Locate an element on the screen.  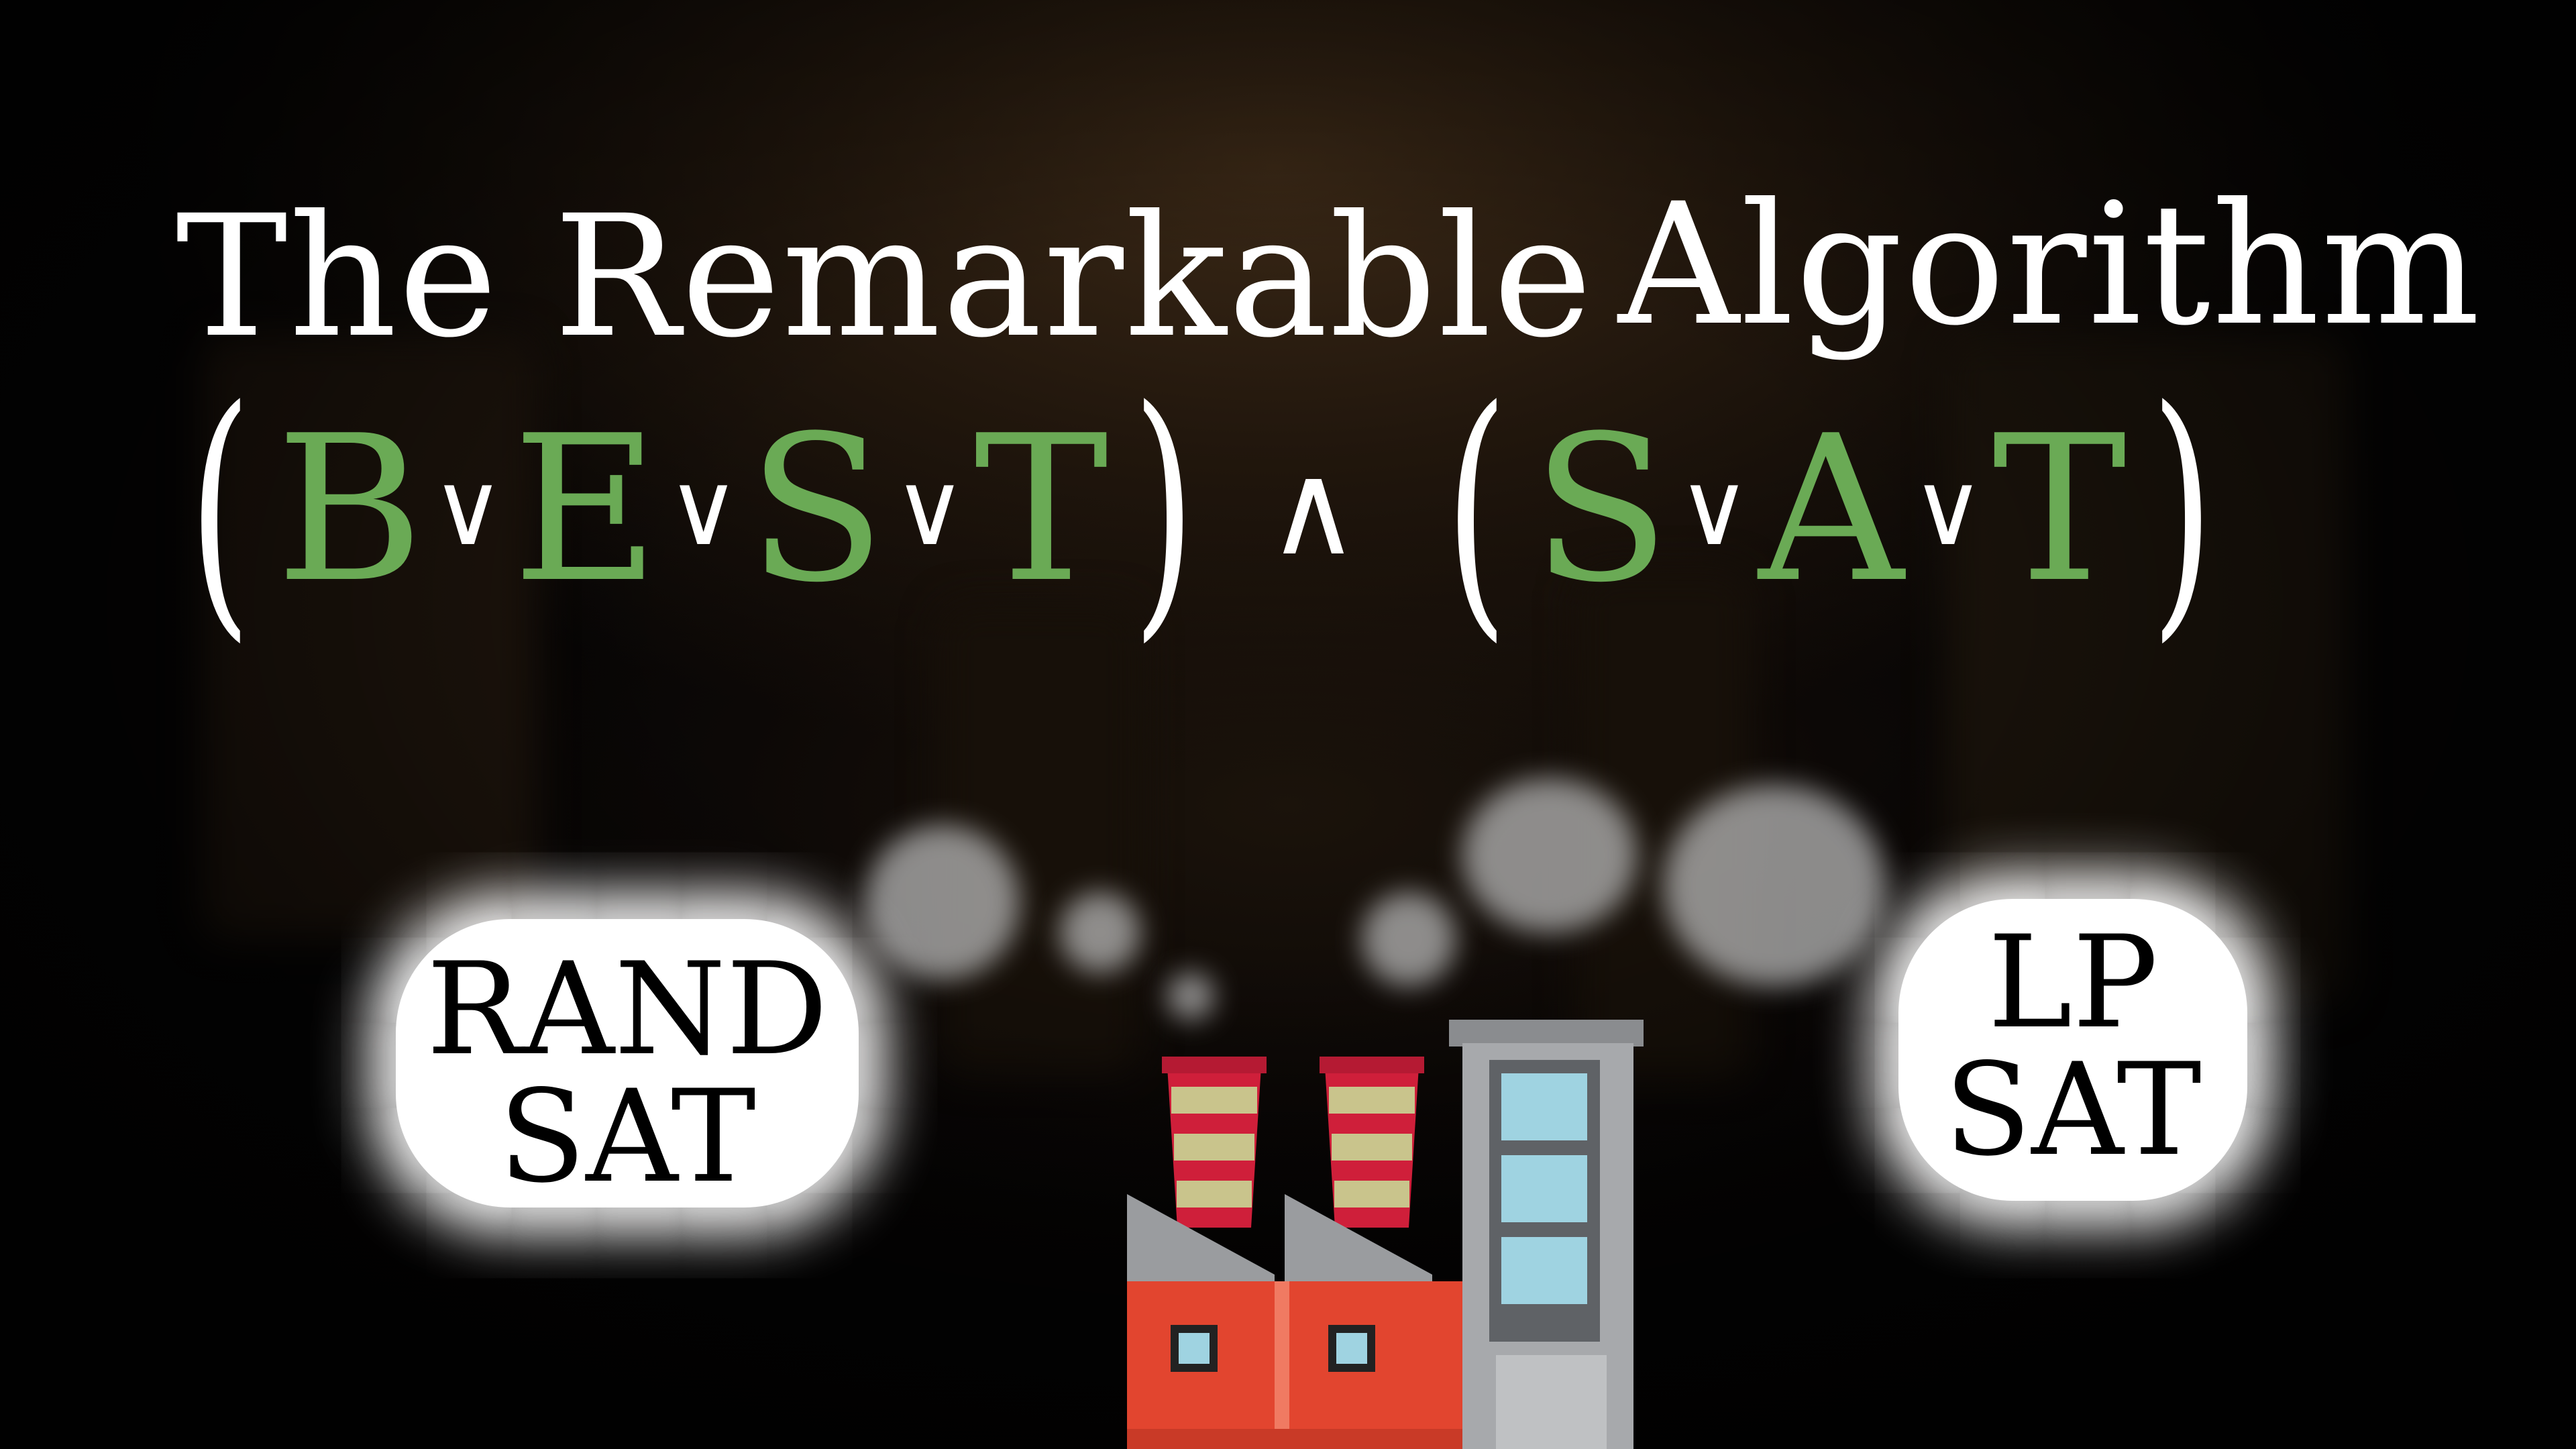
literal-a: A is located at coordinates (1831, 509).